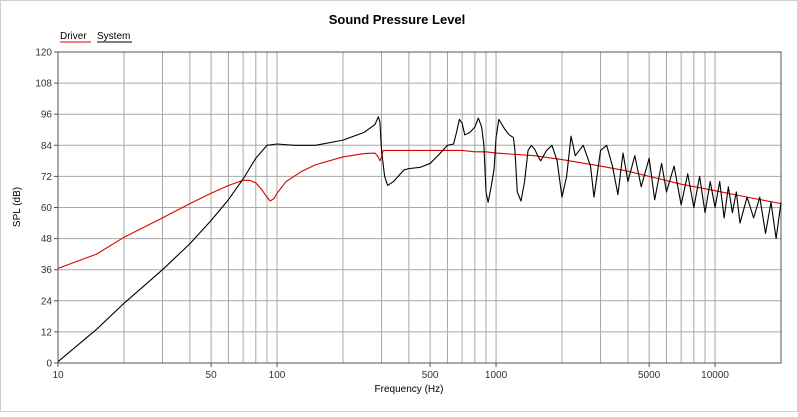 Image resolution: width=798 pixels, height=417 pixels. Describe the element at coordinates (47, 332) in the screenshot. I see `y-tick-label: 12` at that location.